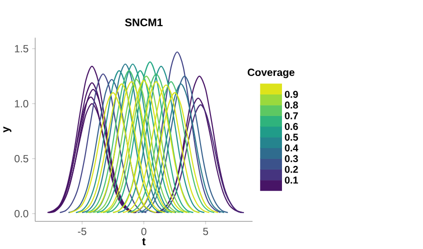  Describe the element at coordinates (21, 159) in the screenshot. I see `y-tick-label: 0.5` at that location.